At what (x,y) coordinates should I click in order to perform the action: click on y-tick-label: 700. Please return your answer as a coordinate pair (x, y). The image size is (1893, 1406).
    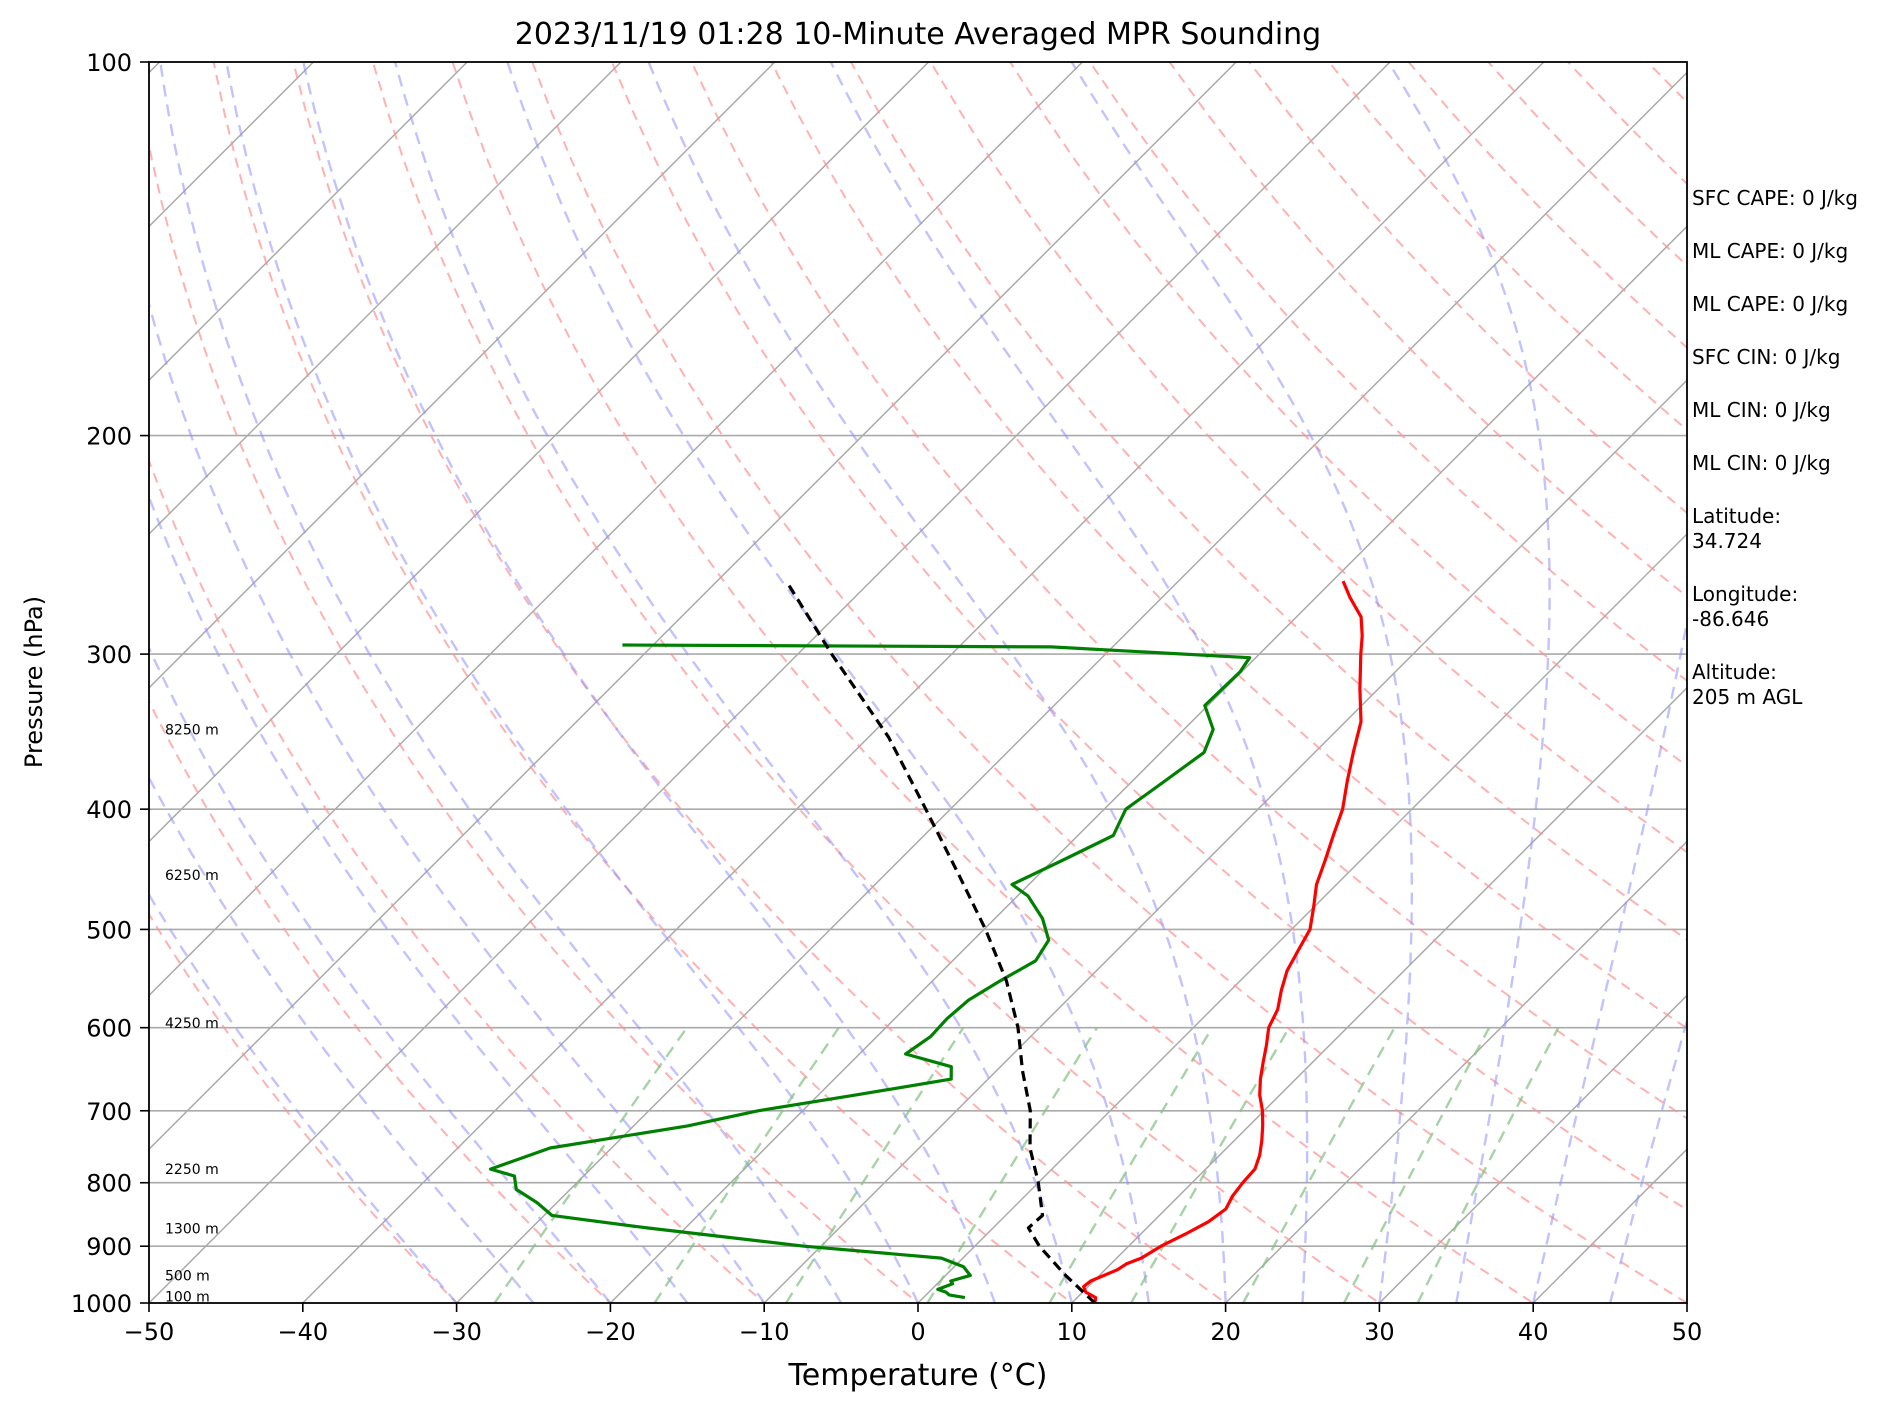
    Looking at the image, I should click on (109, 1112).